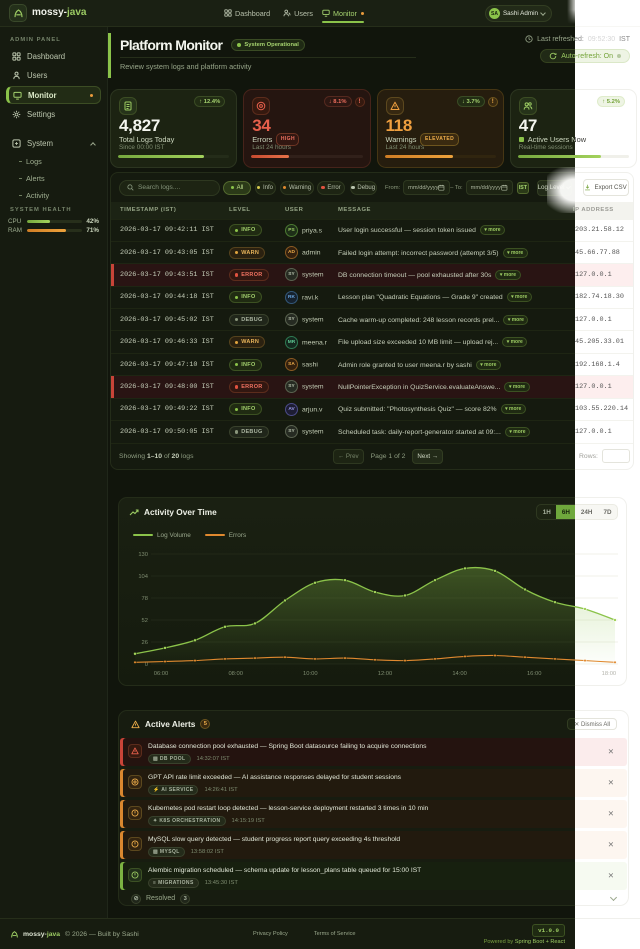 This screenshot has width=640, height=949. Describe the element at coordinates (310, 674) in the screenshot. I see `svg-text: 10:00` at that location.